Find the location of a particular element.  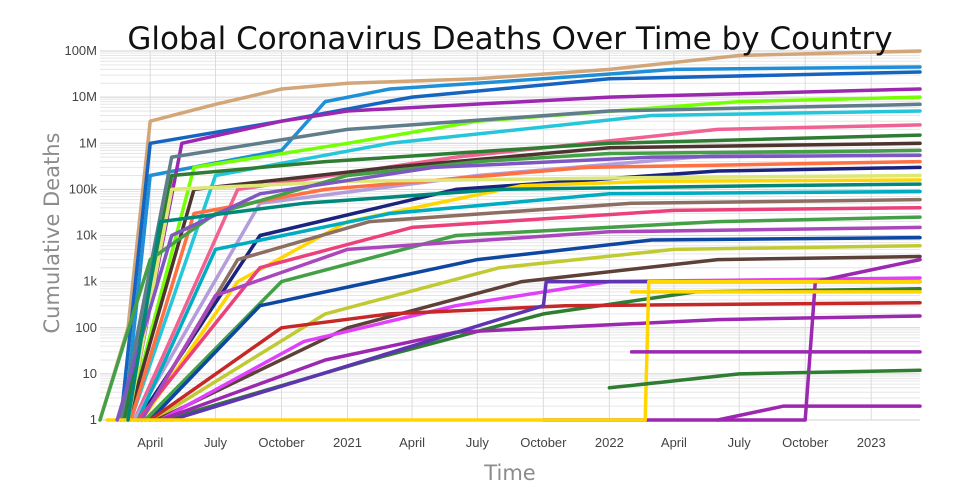

y-axis-title: Cumulative Deaths is located at coordinates (52, 233).